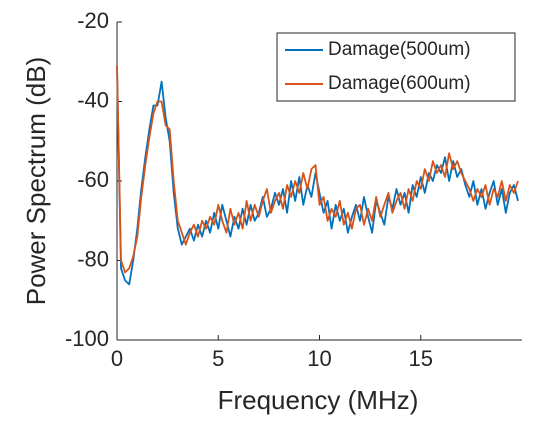 The width and height of the screenshot is (550, 423). Describe the element at coordinates (399, 83) in the screenshot. I see `legend-label: Damage(600um)` at that location.